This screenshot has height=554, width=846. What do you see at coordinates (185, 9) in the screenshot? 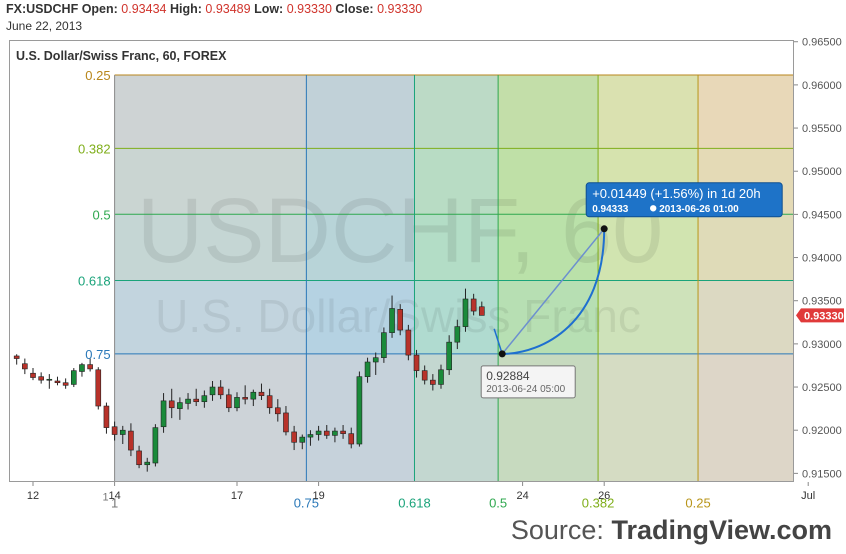
I see `high-label: High:` at bounding box center [185, 9].